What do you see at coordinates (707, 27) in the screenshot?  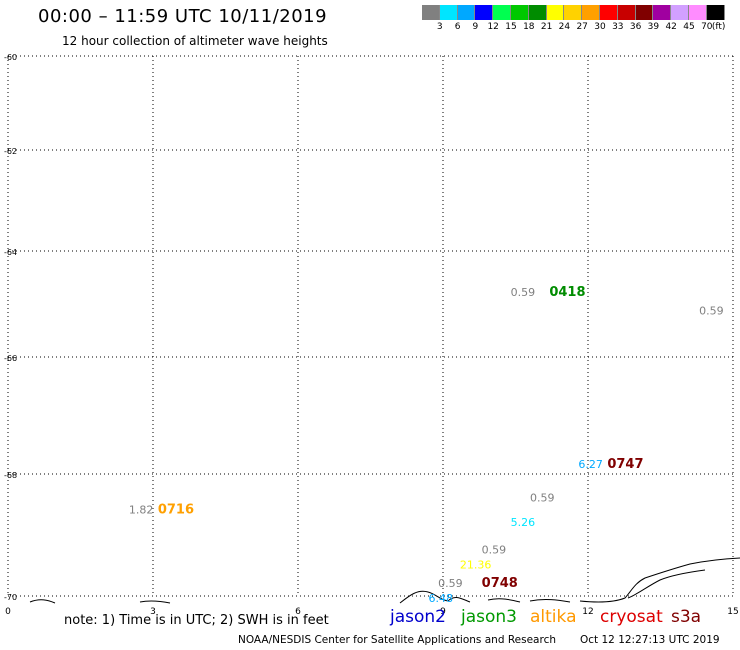 I see `colorbar-label: 70` at bounding box center [707, 27].